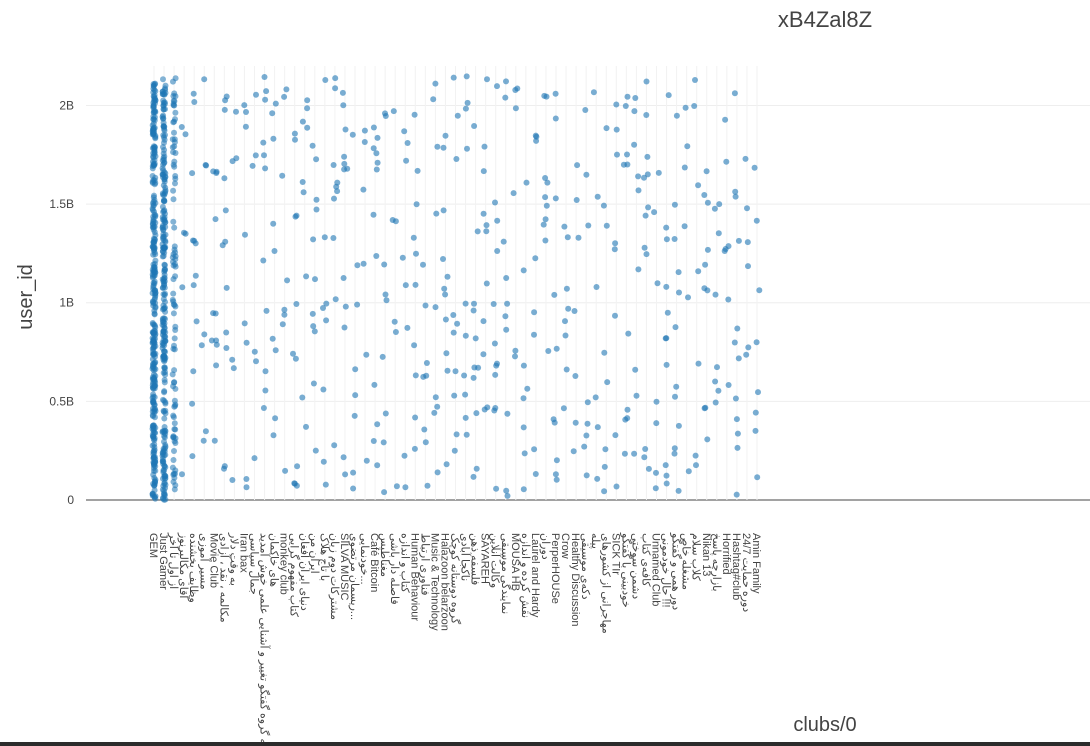 Image resolution: width=1090 pixels, height=746 pixels. What do you see at coordinates (545, 546) in the screenshot?
I see `x-tick-label: دوران` at bounding box center [545, 546].